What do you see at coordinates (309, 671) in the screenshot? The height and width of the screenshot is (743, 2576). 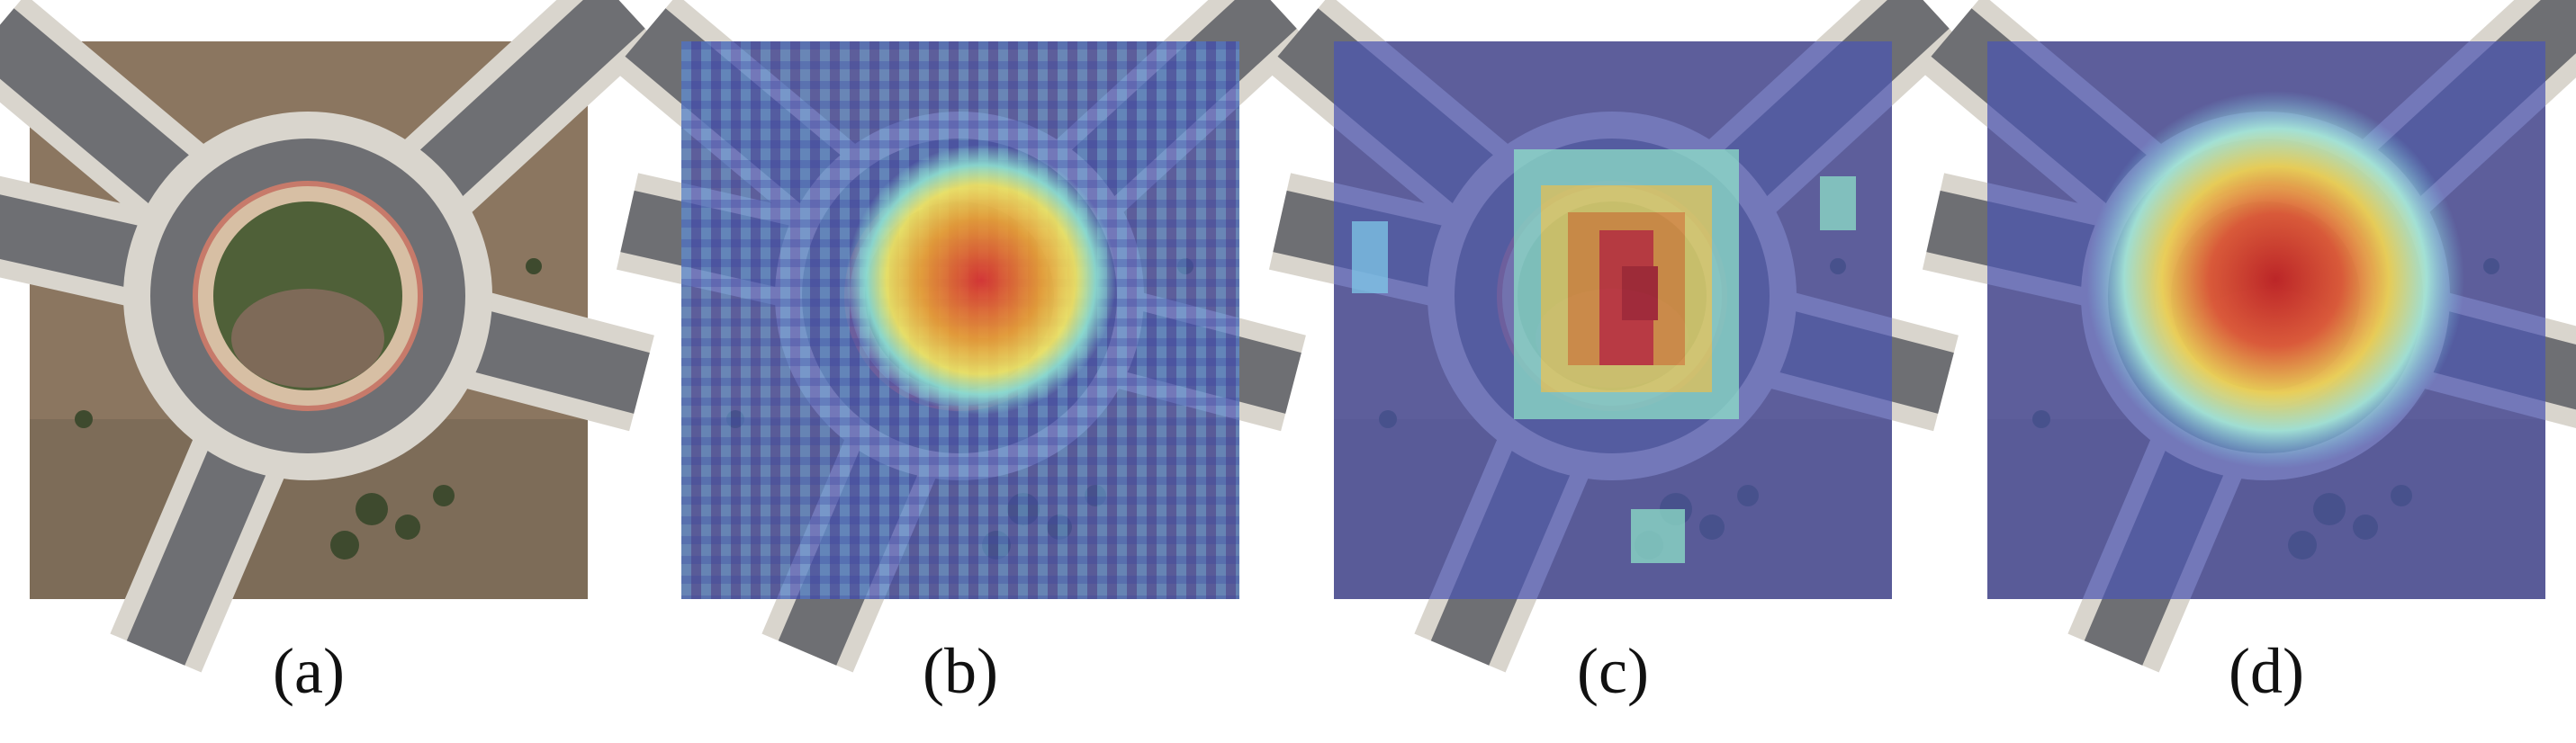 I see `panel-label: (a)` at bounding box center [309, 671].